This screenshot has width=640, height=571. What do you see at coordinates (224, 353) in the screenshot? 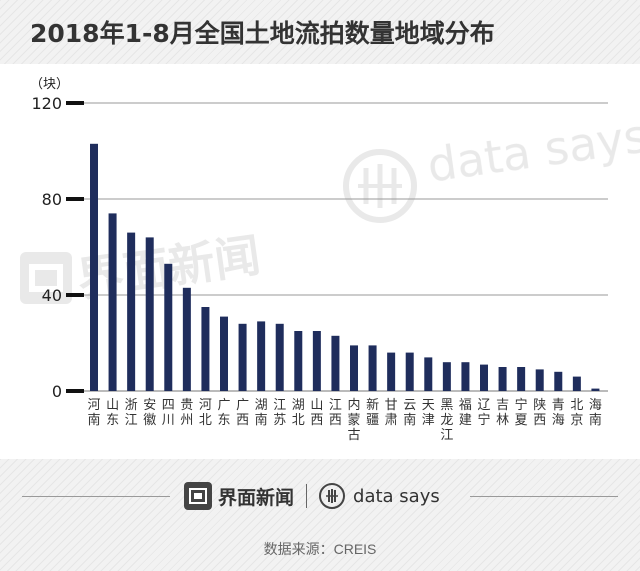
I see `bar-广东` at bounding box center [224, 353].